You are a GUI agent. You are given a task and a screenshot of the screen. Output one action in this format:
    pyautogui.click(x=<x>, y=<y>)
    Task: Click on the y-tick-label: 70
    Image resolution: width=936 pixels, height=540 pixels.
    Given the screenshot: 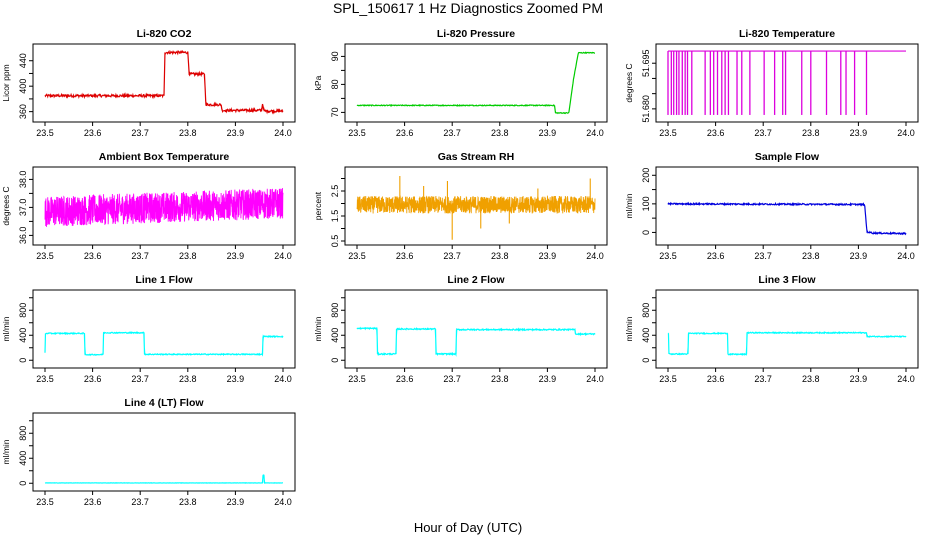 What is the action you would take?
    pyautogui.click(x=335, y=112)
    